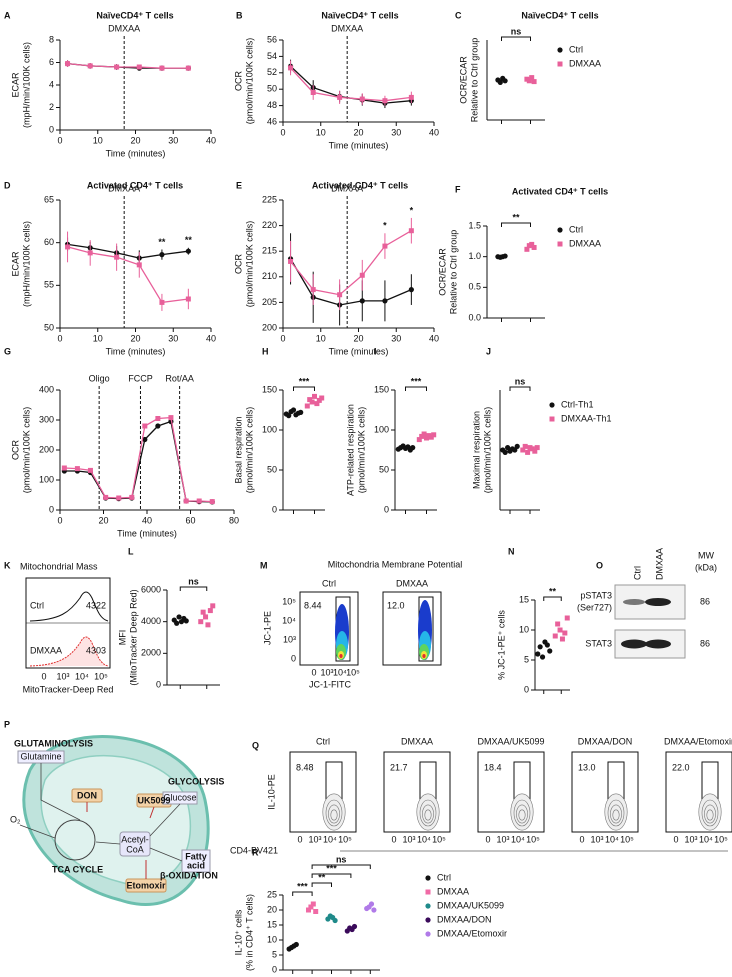  I want to click on x-tick-label: 10³, so click(62, 676).